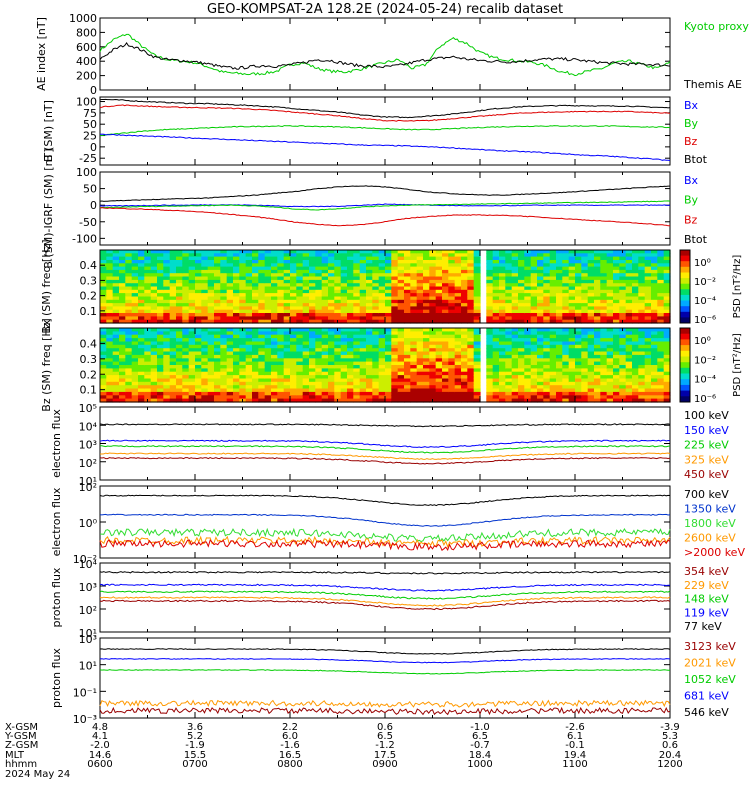  What do you see at coordinates (480, 755) in the screenshot?
I see `footer-value: 18.4` at bounding box center [480, 755].